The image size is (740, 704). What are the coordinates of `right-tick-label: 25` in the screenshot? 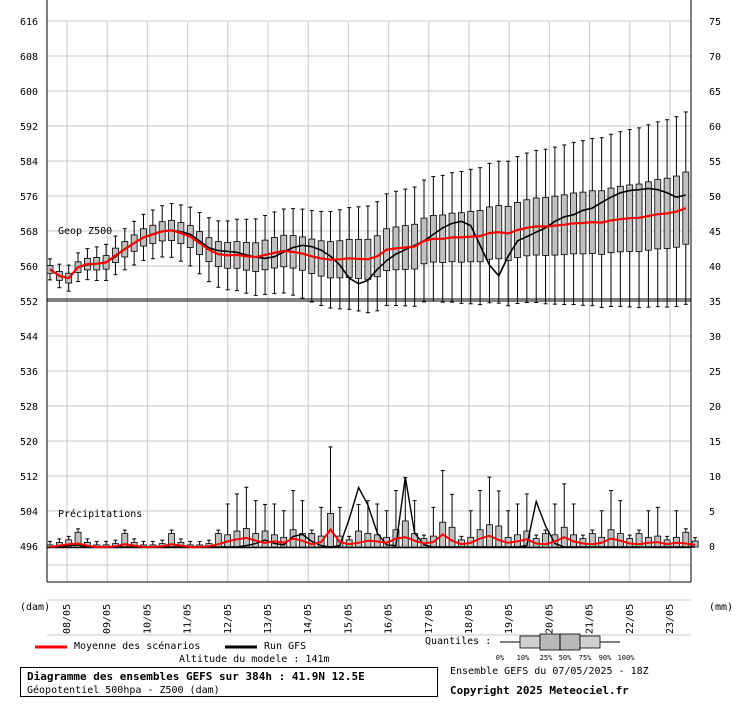 It's located at (715, 372).